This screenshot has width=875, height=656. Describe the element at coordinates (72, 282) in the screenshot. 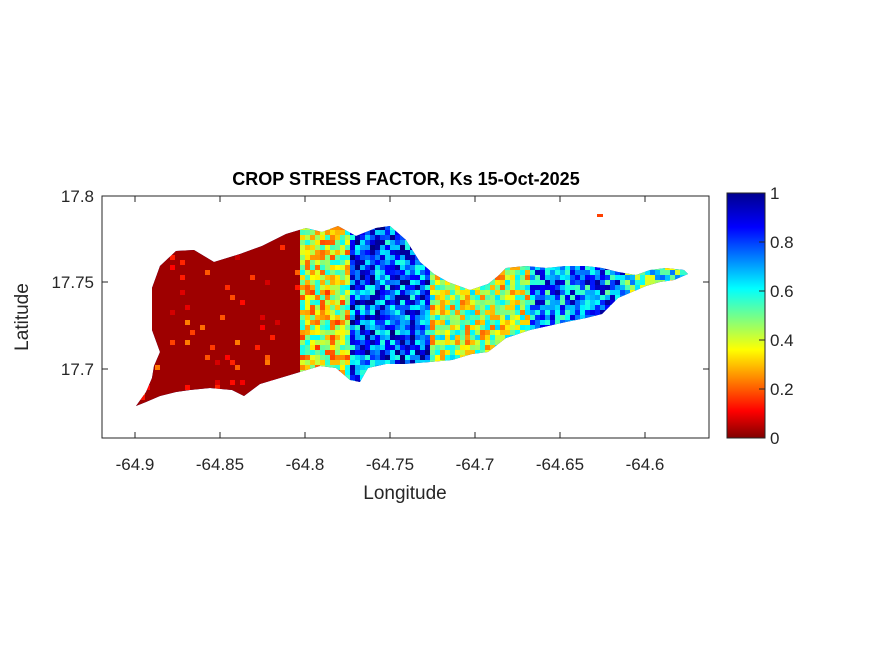

I see `y-tick-label: 17.75` at that location.